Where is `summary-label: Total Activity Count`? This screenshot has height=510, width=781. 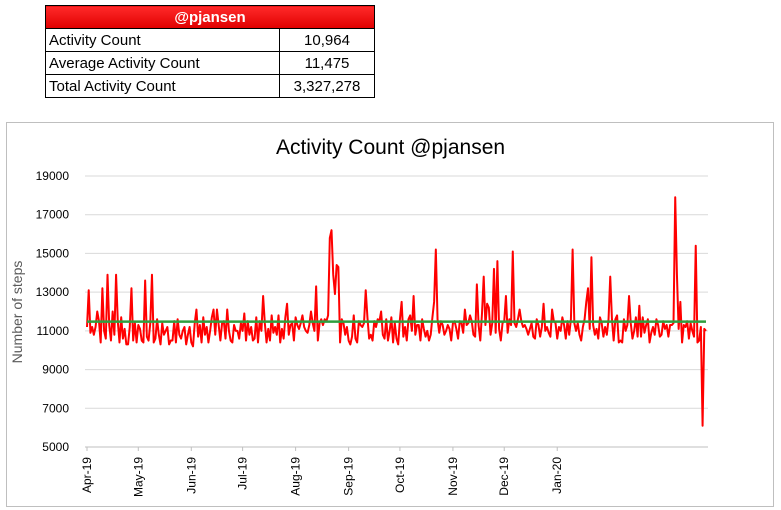 summary-label: Total Activity Count is located at coordinates (162, 86).